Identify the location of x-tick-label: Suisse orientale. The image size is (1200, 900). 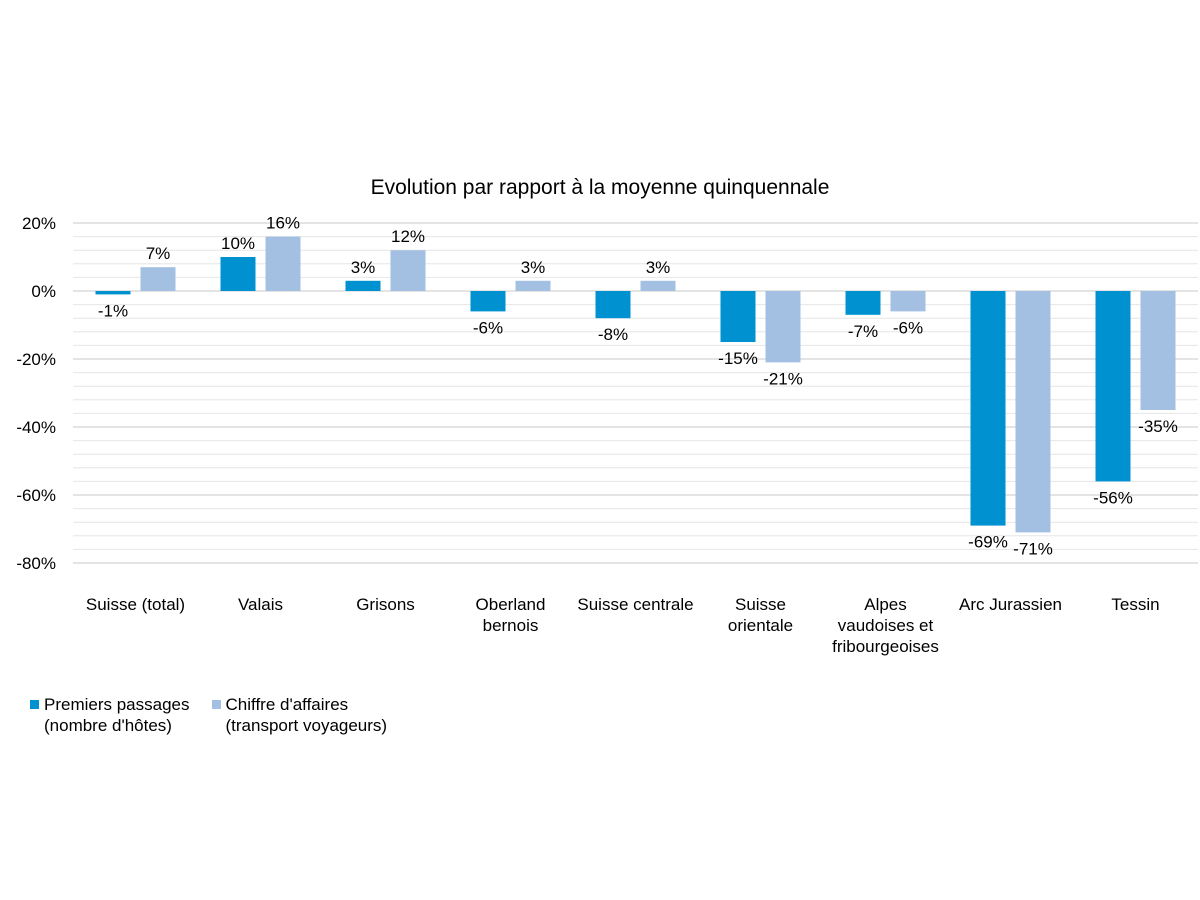
(760, 615).